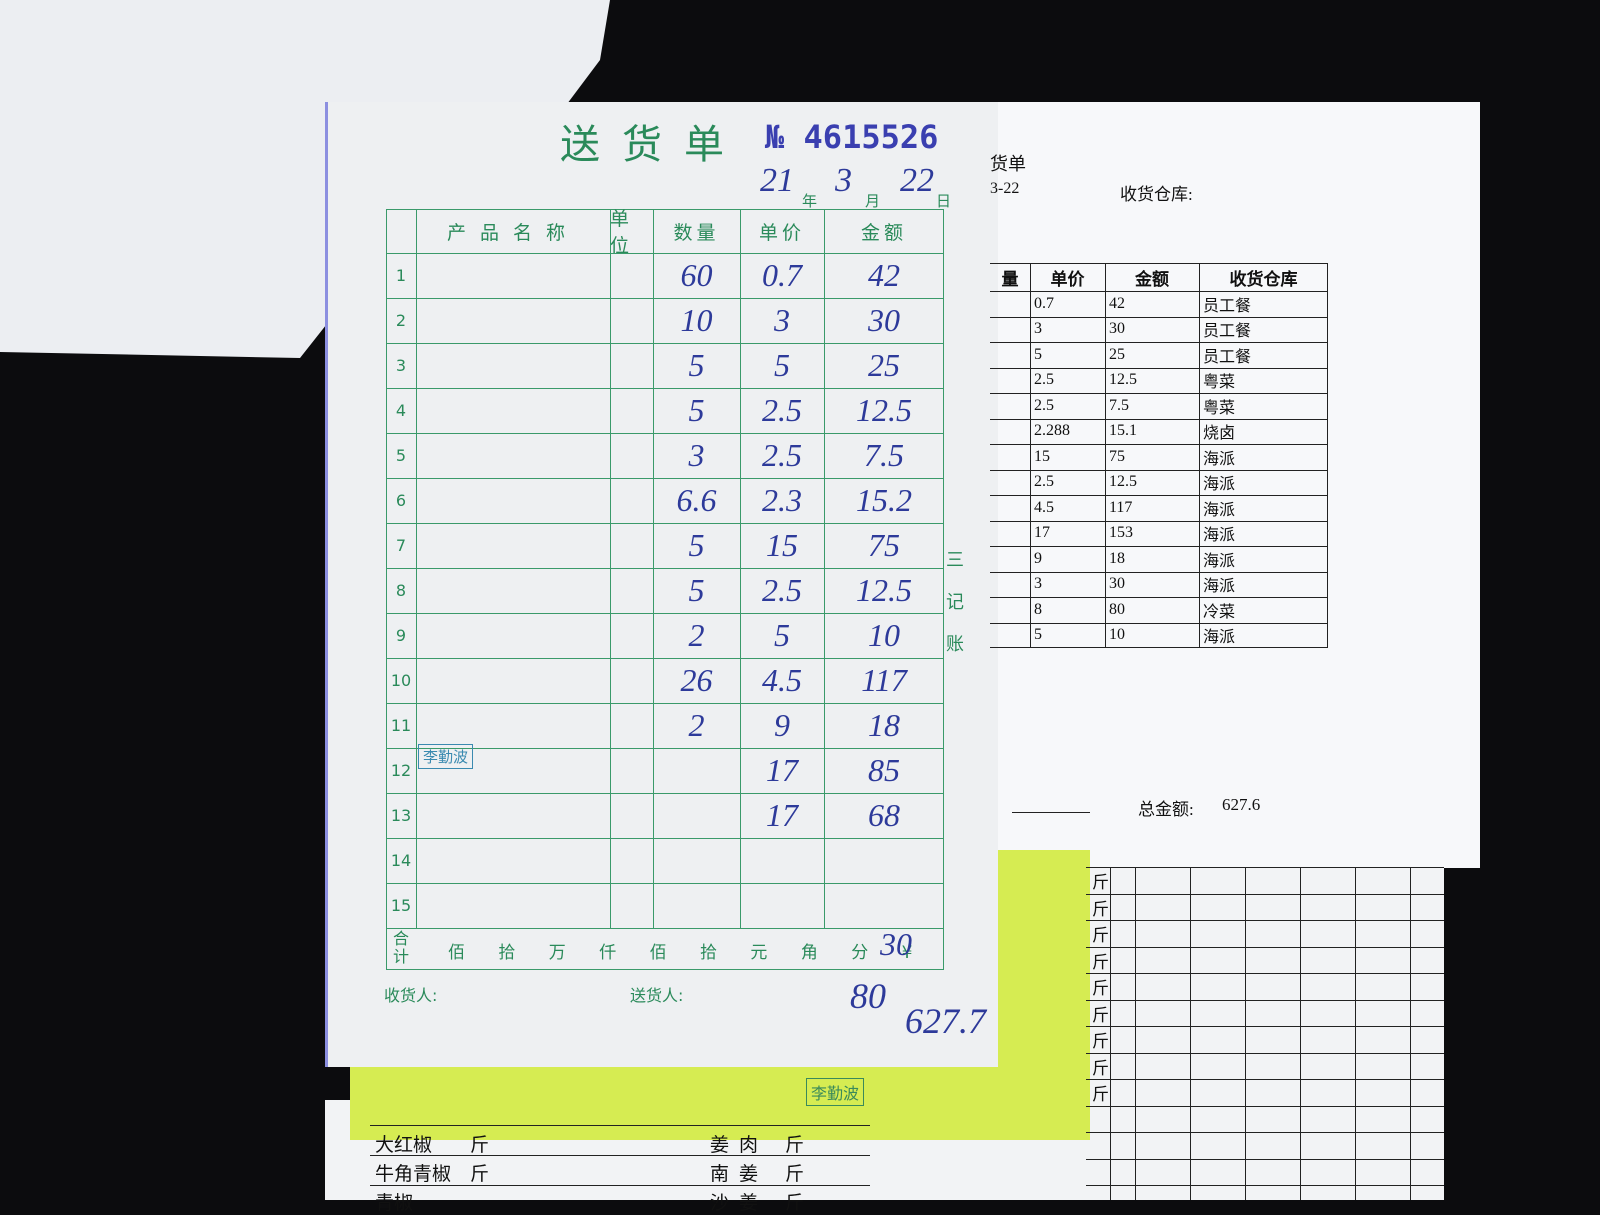  I want to click on price: 3, so click(782, 320).